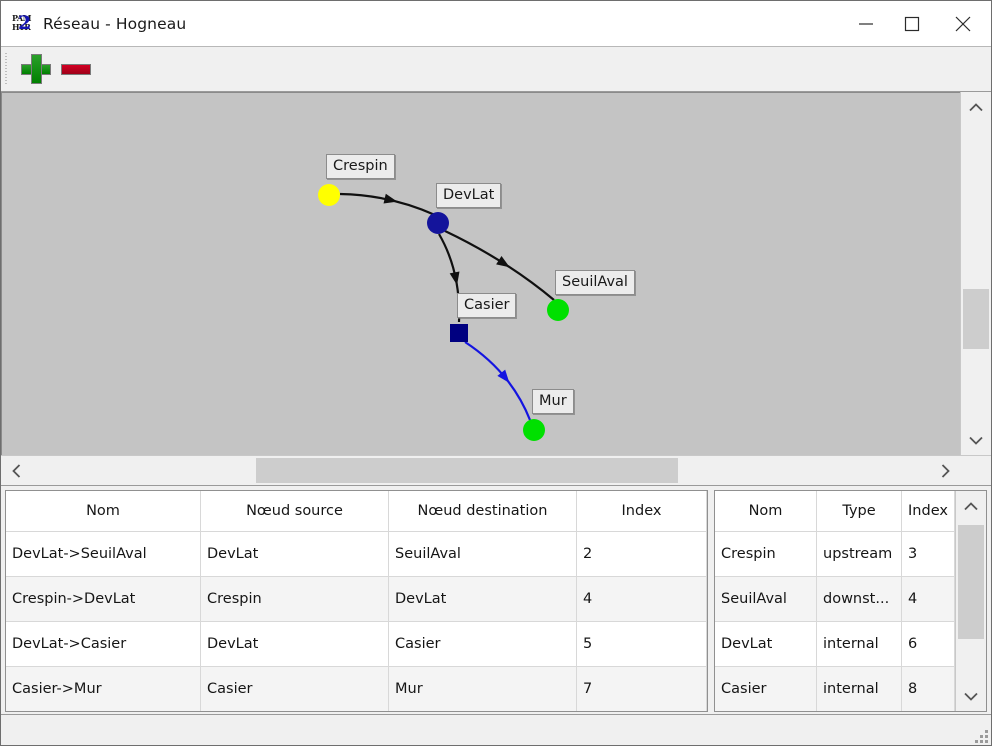 The height and width of the screenshot is (746, 992). What do you see at coordinates (928, 554) in the screenshot?
I see `table-cell: 3` at bounding box center [928, 554].